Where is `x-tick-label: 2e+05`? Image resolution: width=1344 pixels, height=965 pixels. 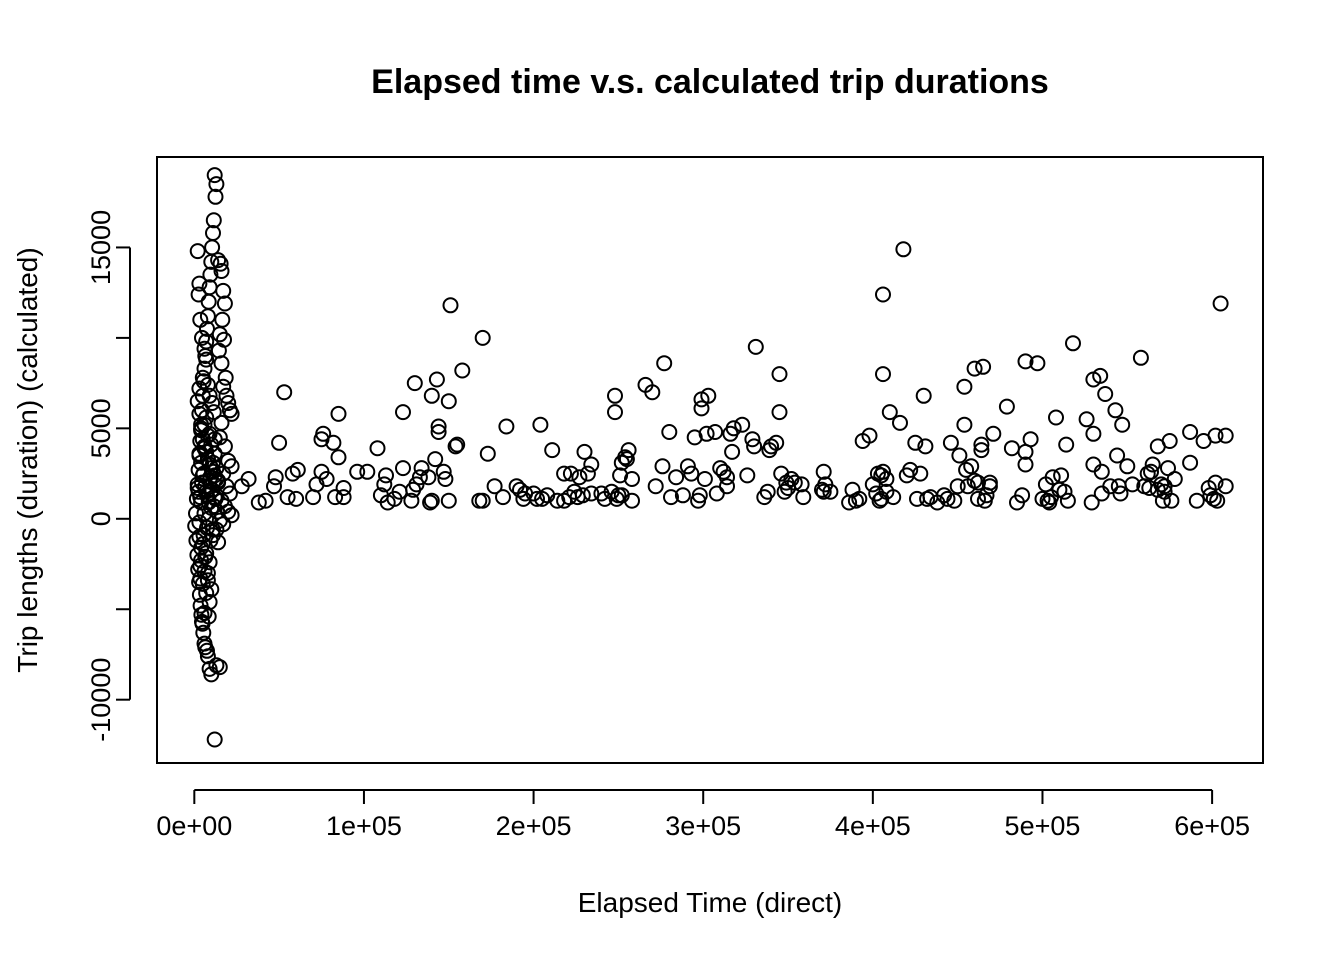
x-tick-label: 2e+05 is located at coordinates (534, 826).